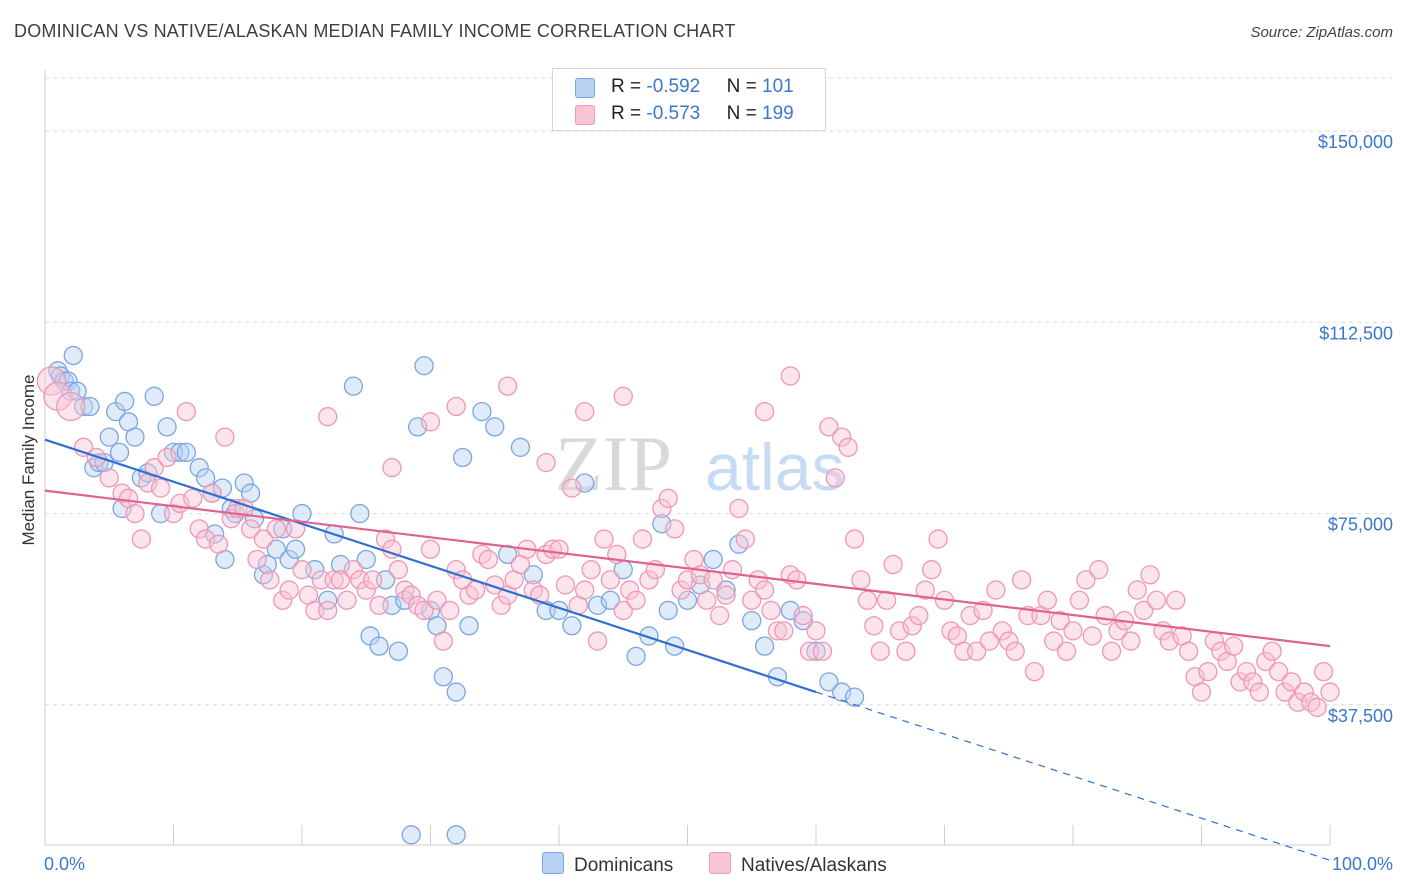 This screenshot has height=892, width=1406. I want to click on bottom-legend-label: Natives/Alaskans, so click(814, 865).